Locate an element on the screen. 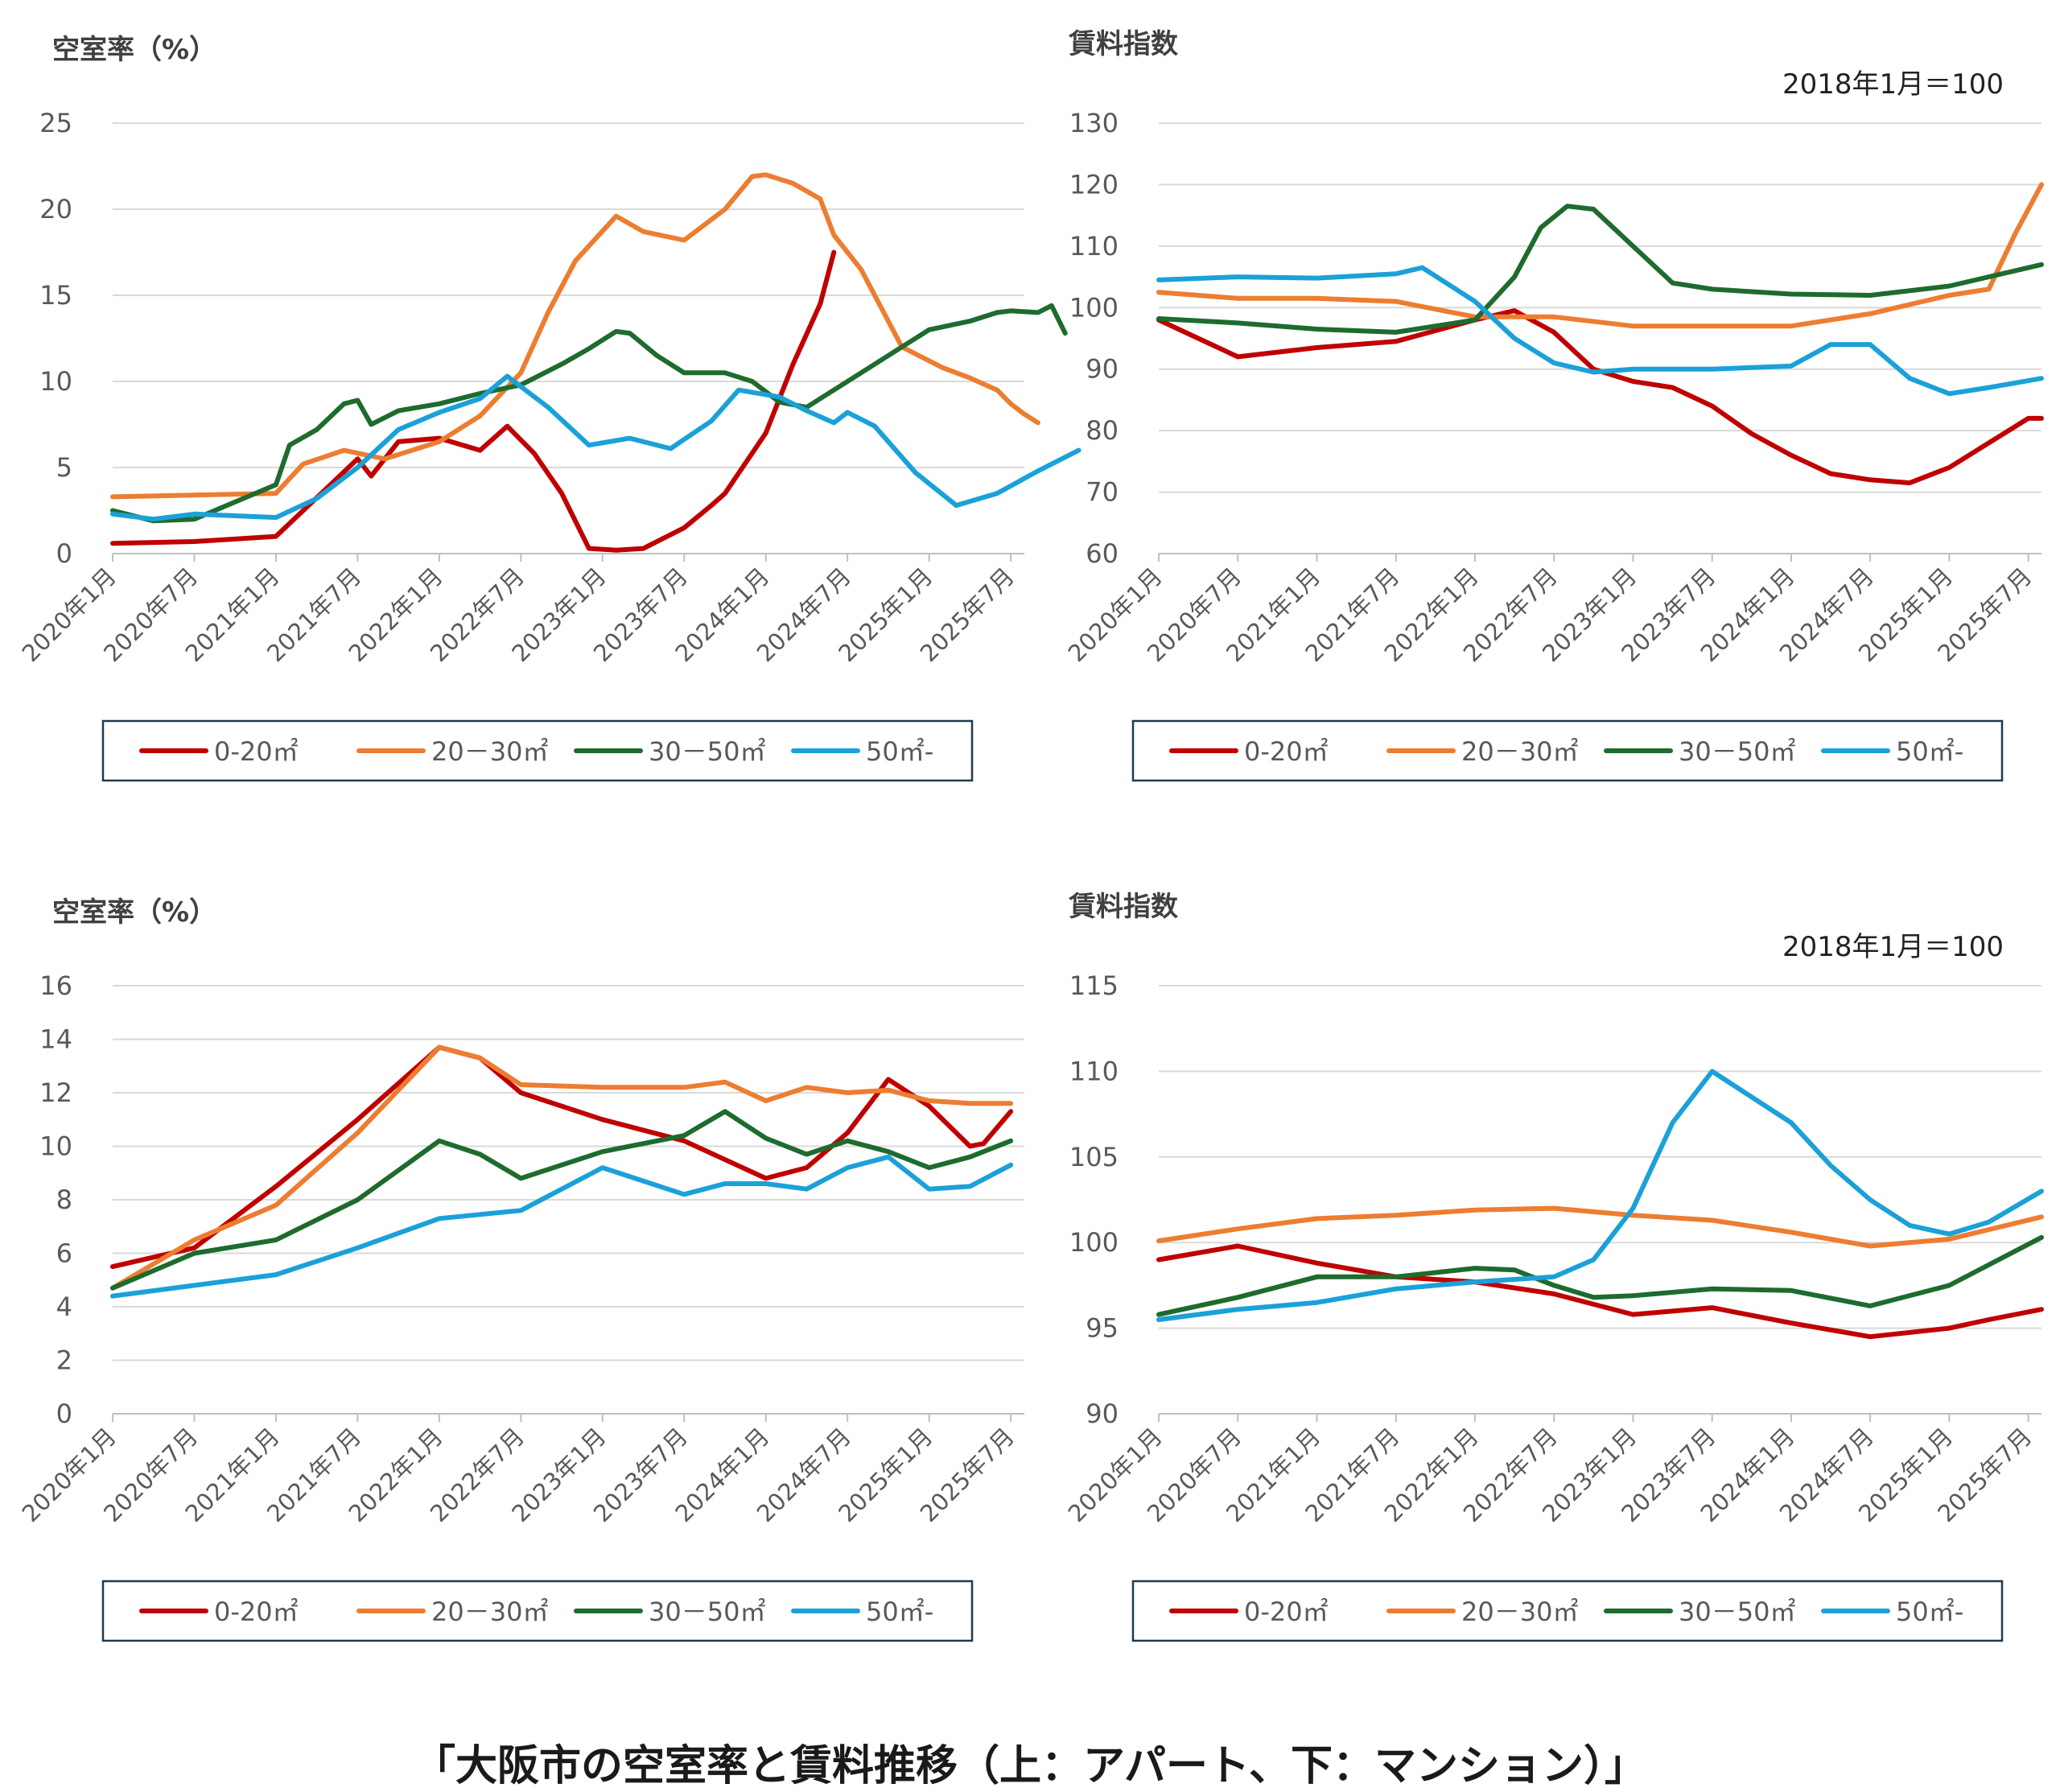  y-tick-label: 6 is located at coordinates (64, 1253).